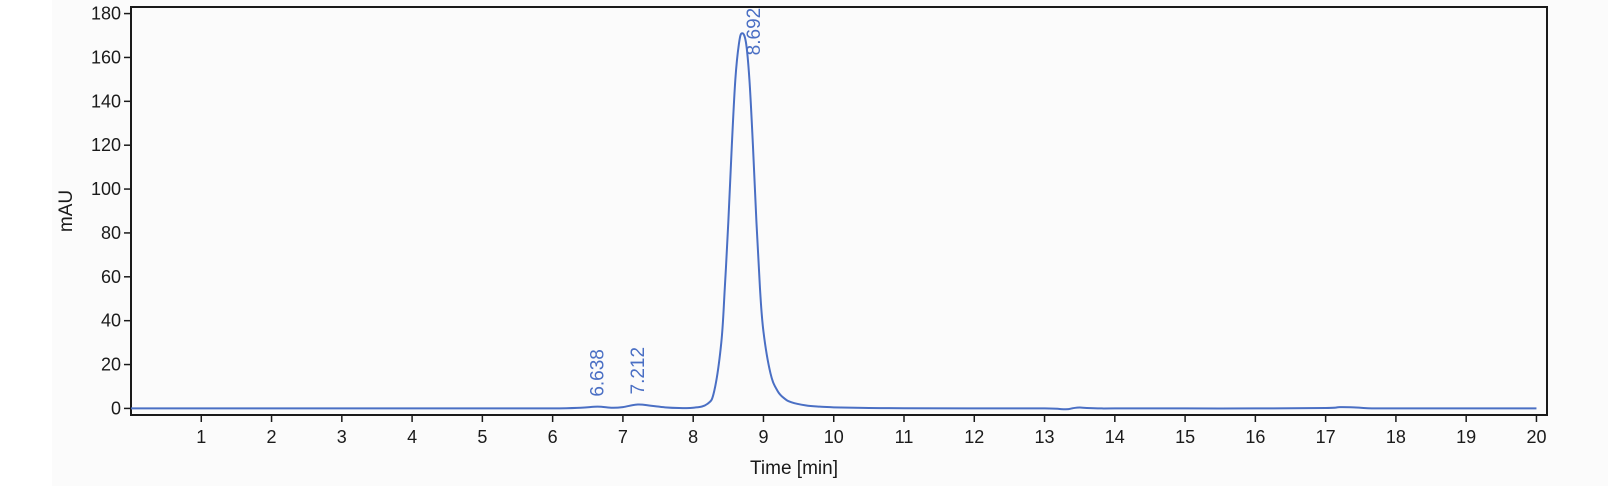 The width and height of the screenshot is (1608, 486). What do you see at coordinates (106, 57) in the screenshot?
I see `y-tick-label: 160` at bounding box center [106, 57].